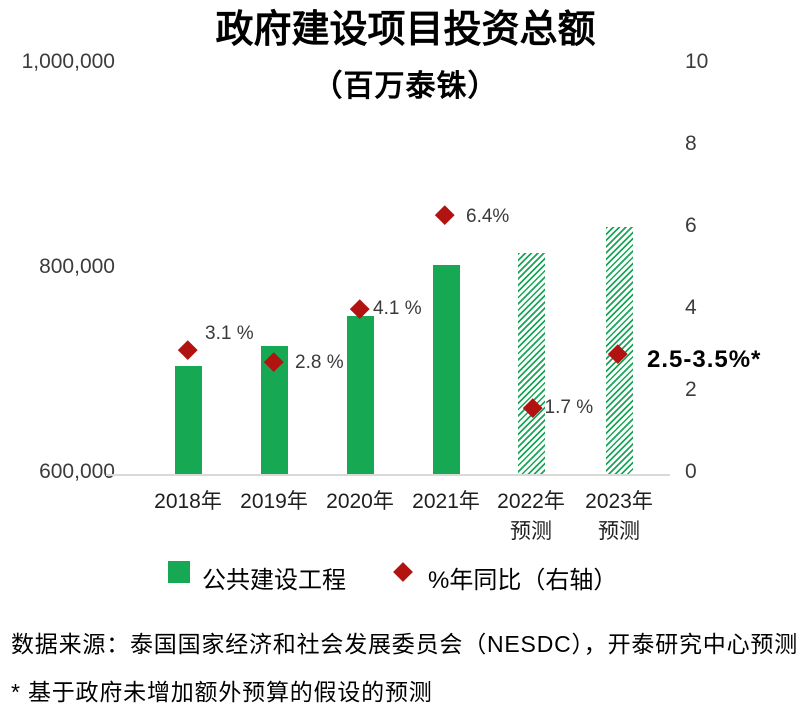 This screenshot has width=811, height=707. Describe the element at coordinates (446, 369) in the screenshot. I see `bar-2021年` at that location.